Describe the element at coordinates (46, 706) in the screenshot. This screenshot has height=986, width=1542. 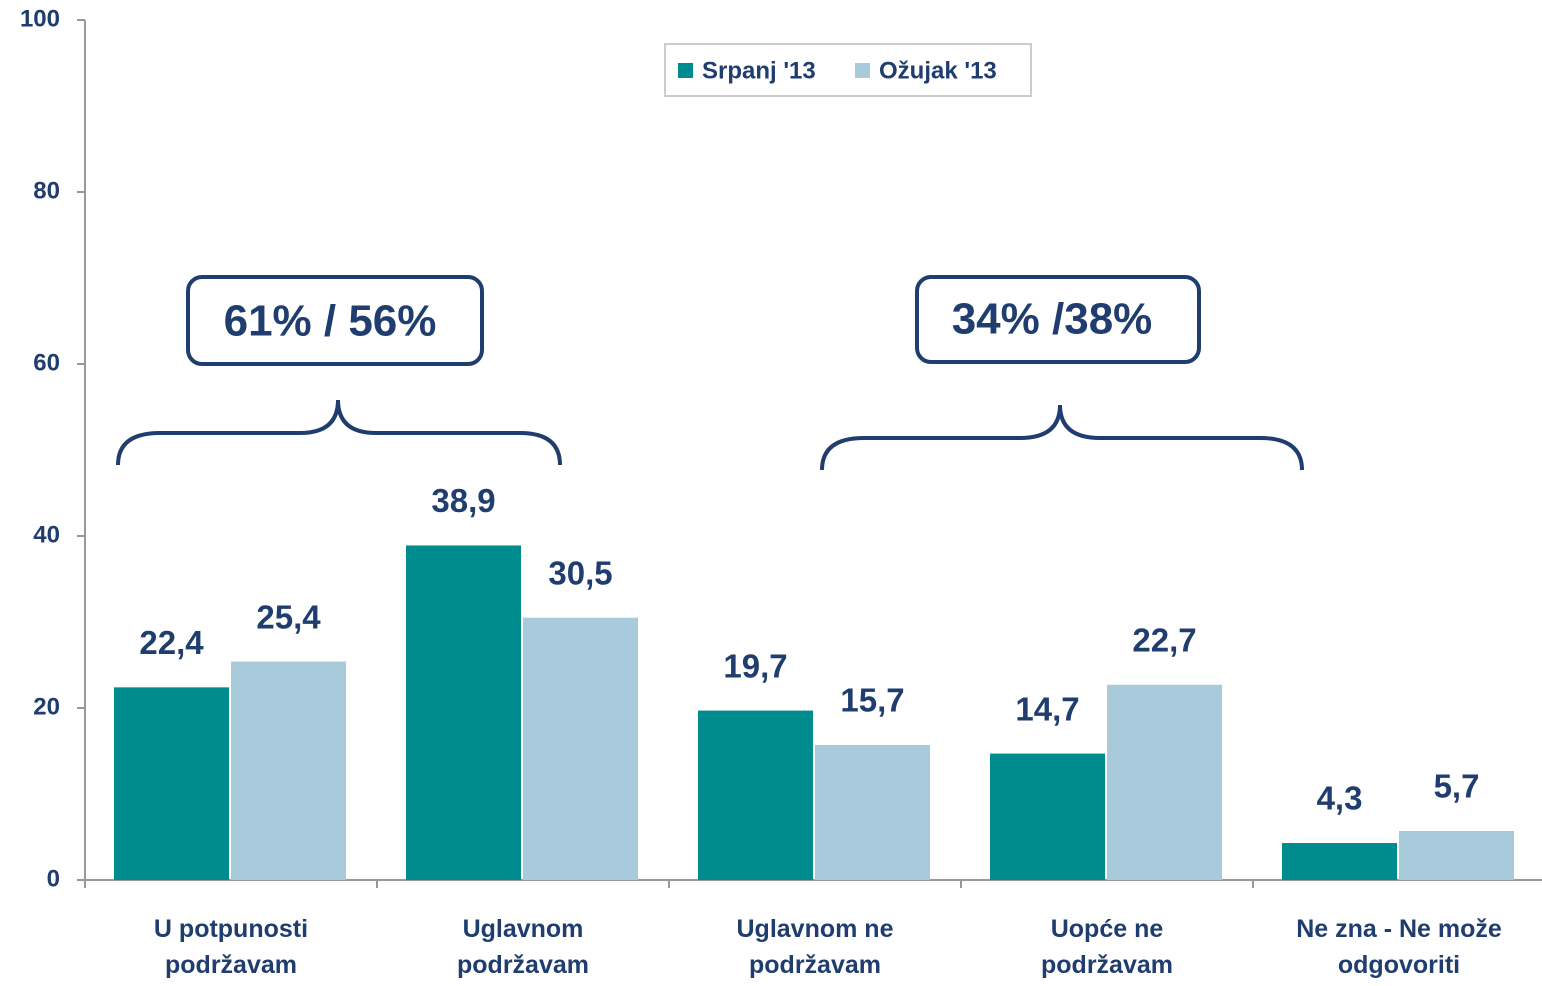
I see `y-tick-label: 20` at that location.